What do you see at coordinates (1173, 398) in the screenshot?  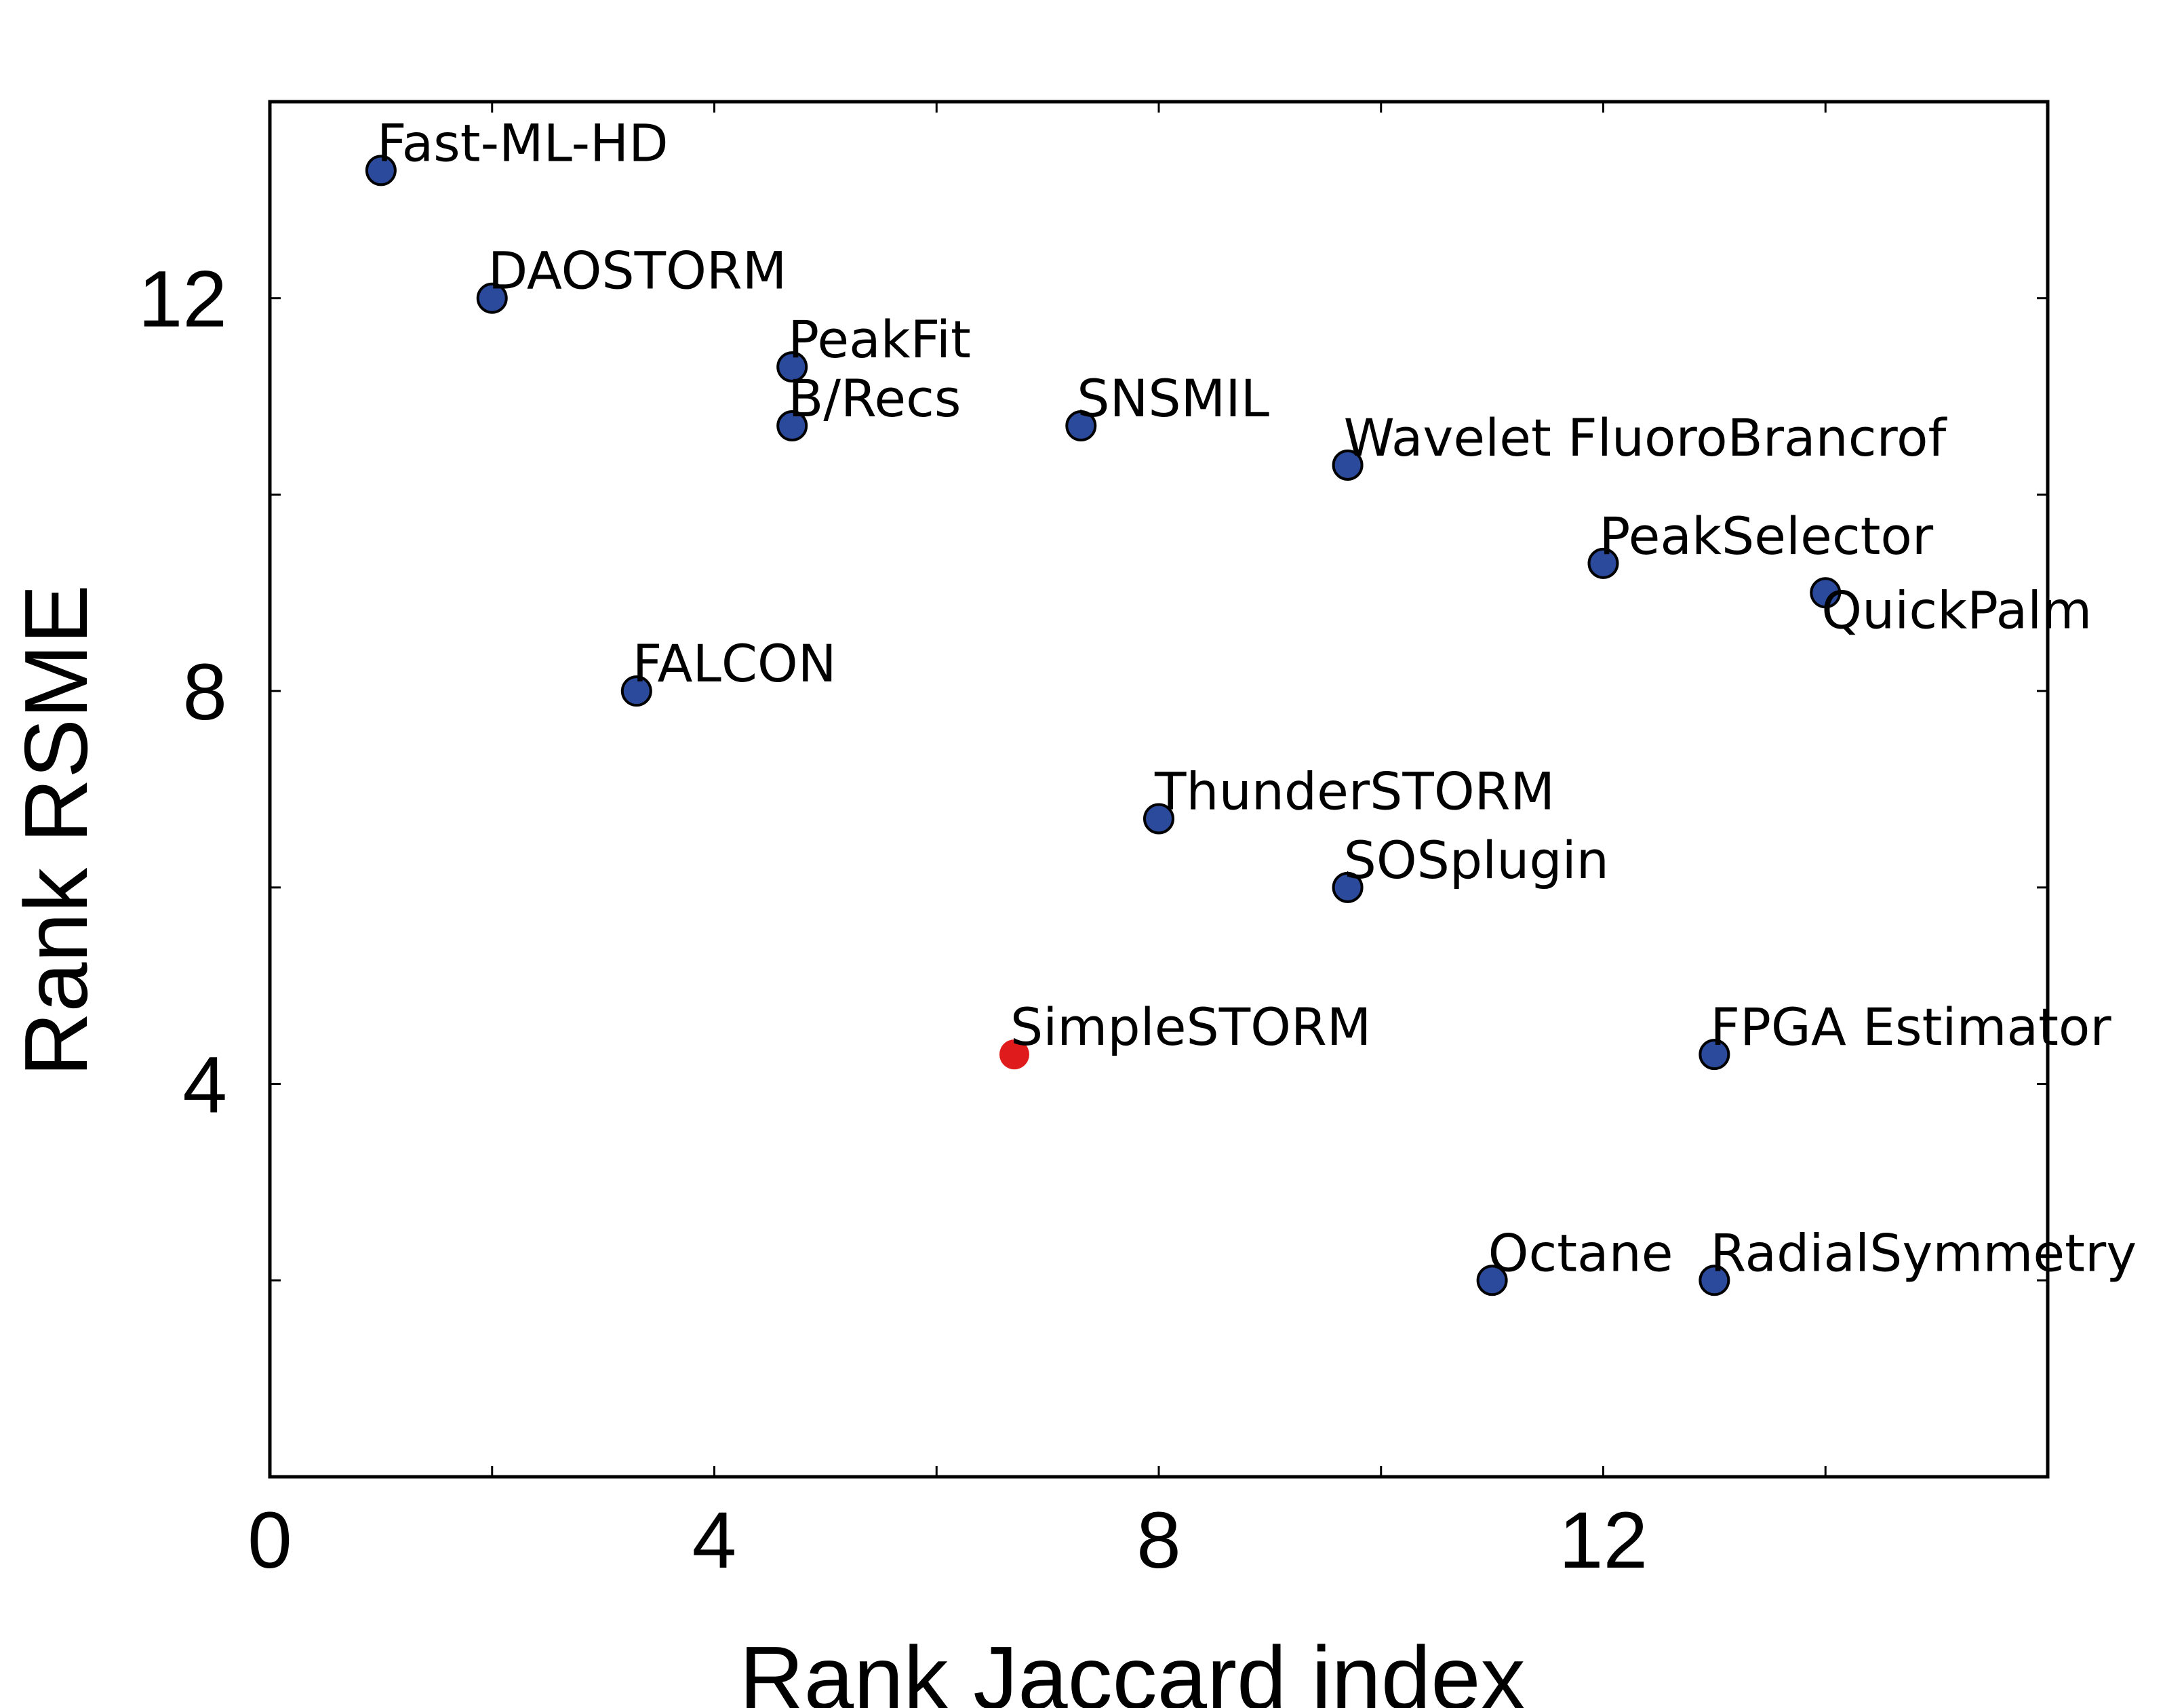 I see `data-point-label-4: SNSMIL` at bounding box center [1173, 398].